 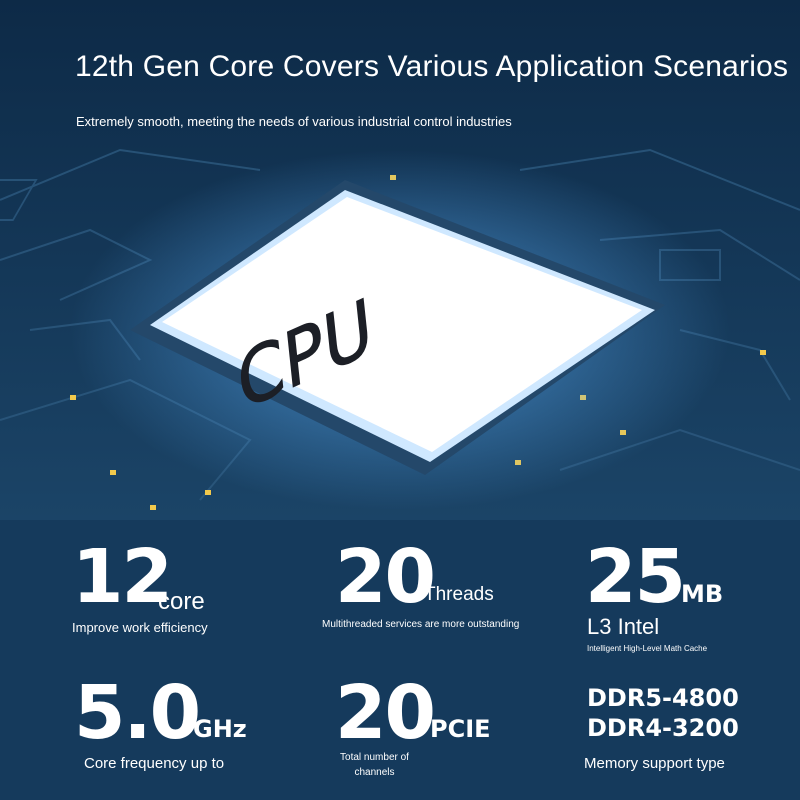 What do you see at coordinates (122, 577) in the screenshot?
I see `spec-value: 12` at bounding box center [122, 577].